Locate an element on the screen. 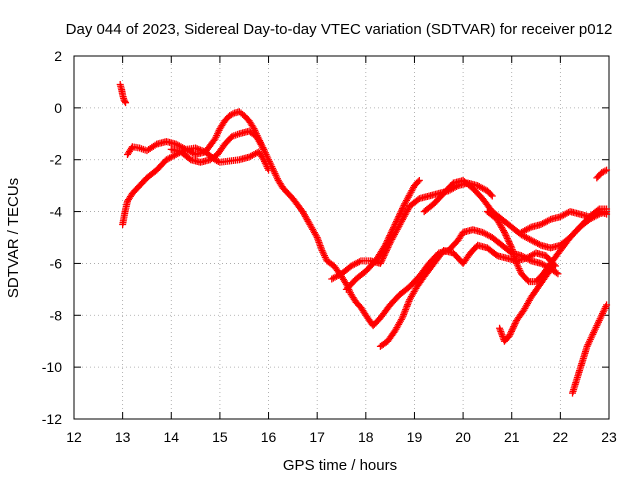  y-tick-label: -4 is located at coordinates (56, 212).